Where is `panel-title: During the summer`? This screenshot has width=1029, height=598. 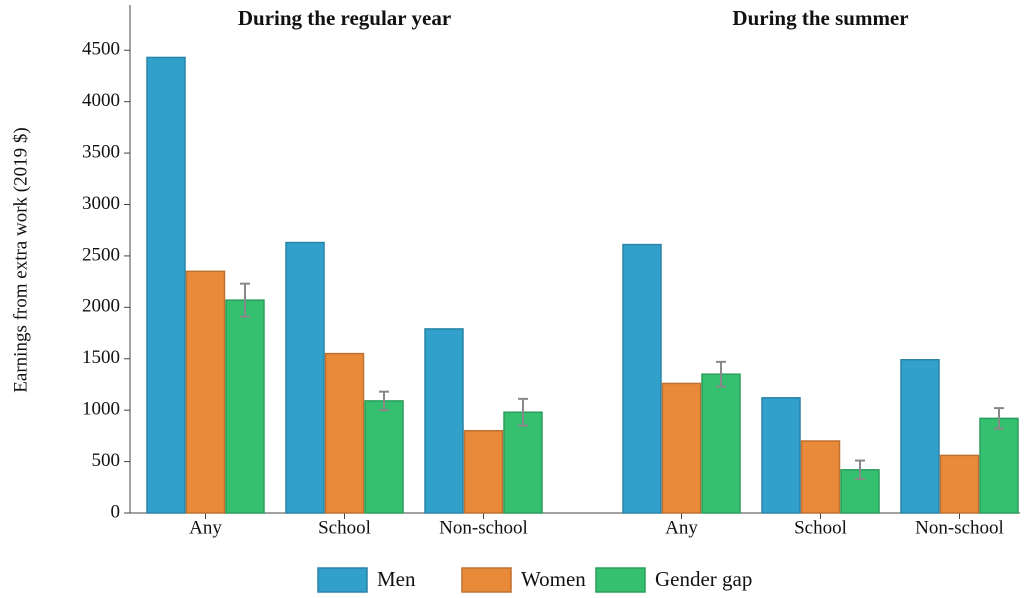
panel-title: During the summer is located at coordinates (820, 18).